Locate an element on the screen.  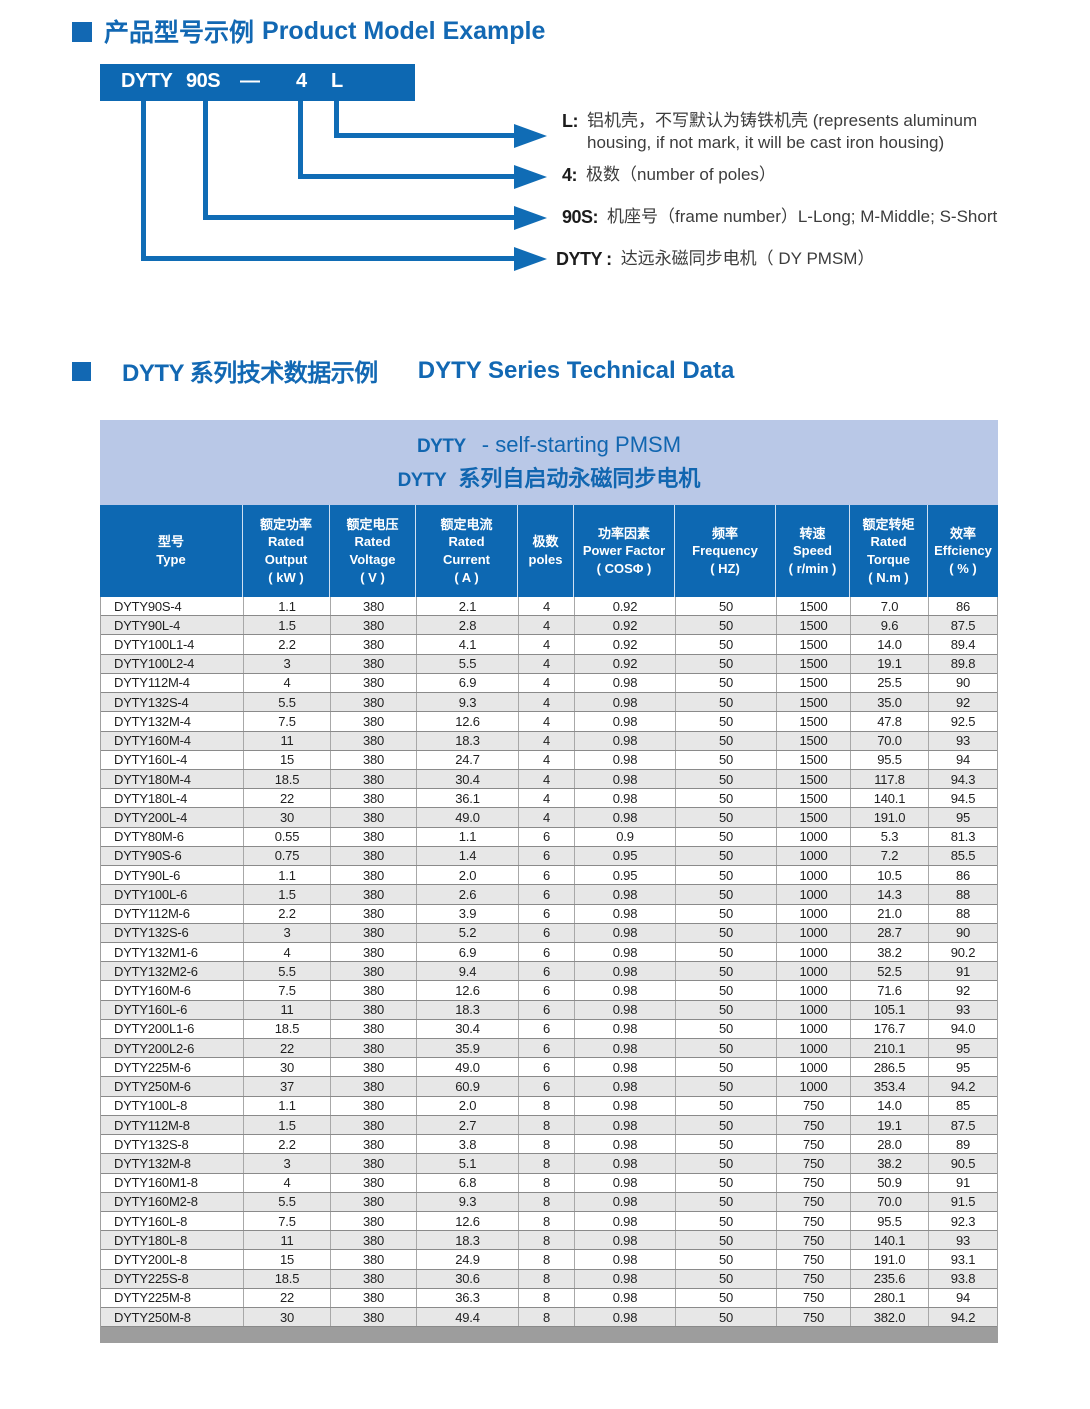
table-cell: 89.8 is located at coordinates (963, 664).